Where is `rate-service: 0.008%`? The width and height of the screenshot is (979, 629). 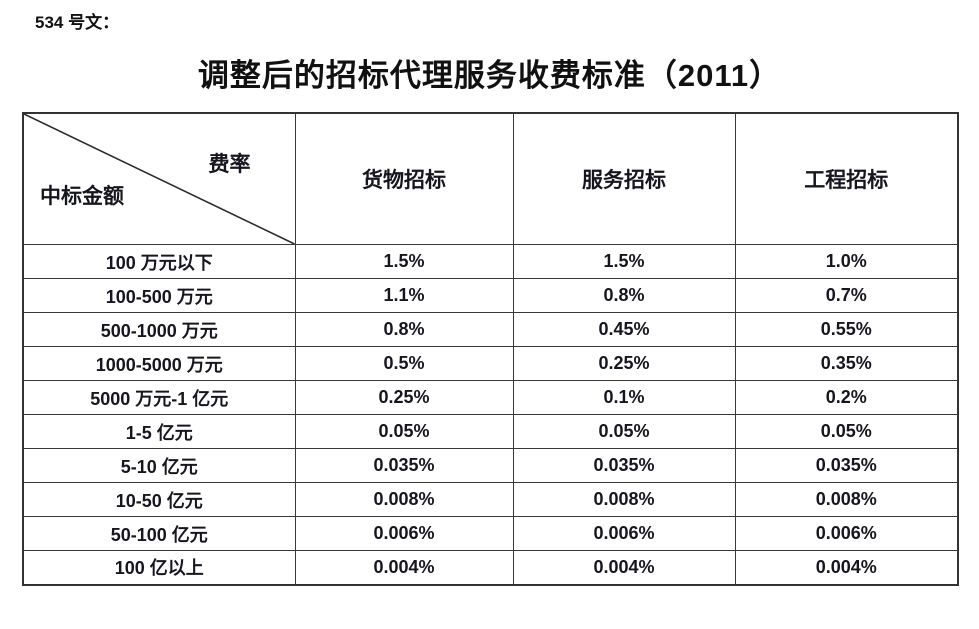 rate-service: 0.008% is located at coordinates (624, 499).